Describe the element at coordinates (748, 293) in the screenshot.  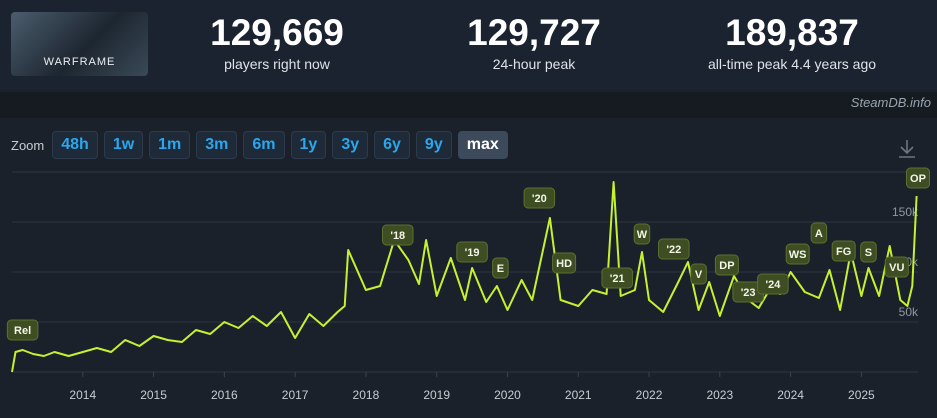
I see `annotation-label: '23` at that location.